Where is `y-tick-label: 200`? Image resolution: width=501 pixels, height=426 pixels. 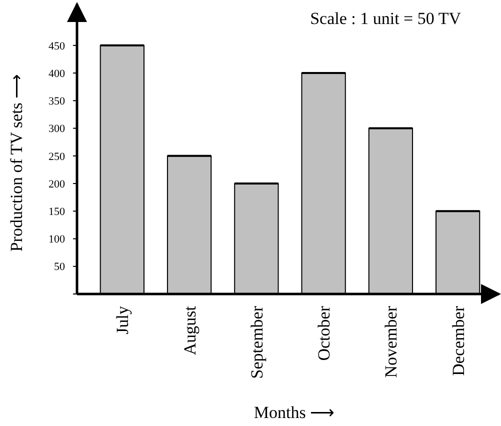
y-tick-label: 200 is located at coordinates (57, 184).